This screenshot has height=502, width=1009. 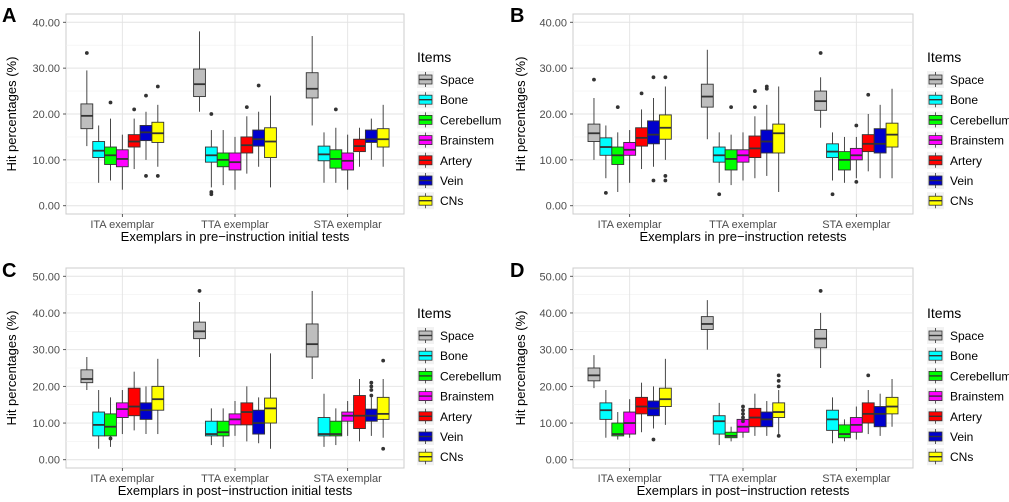 I want to click on y-tick-label: 50.00, so click(x=553, y=277).